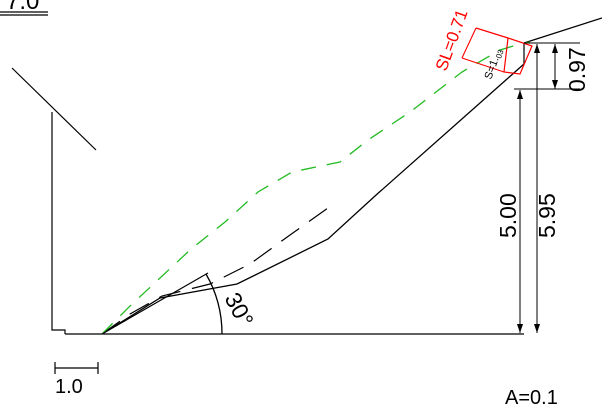 The width and height of the screenshot is (602, 413). Describe the element at coordinates (58, 223) in the screenshot. I see `left-wall-line` at that location.